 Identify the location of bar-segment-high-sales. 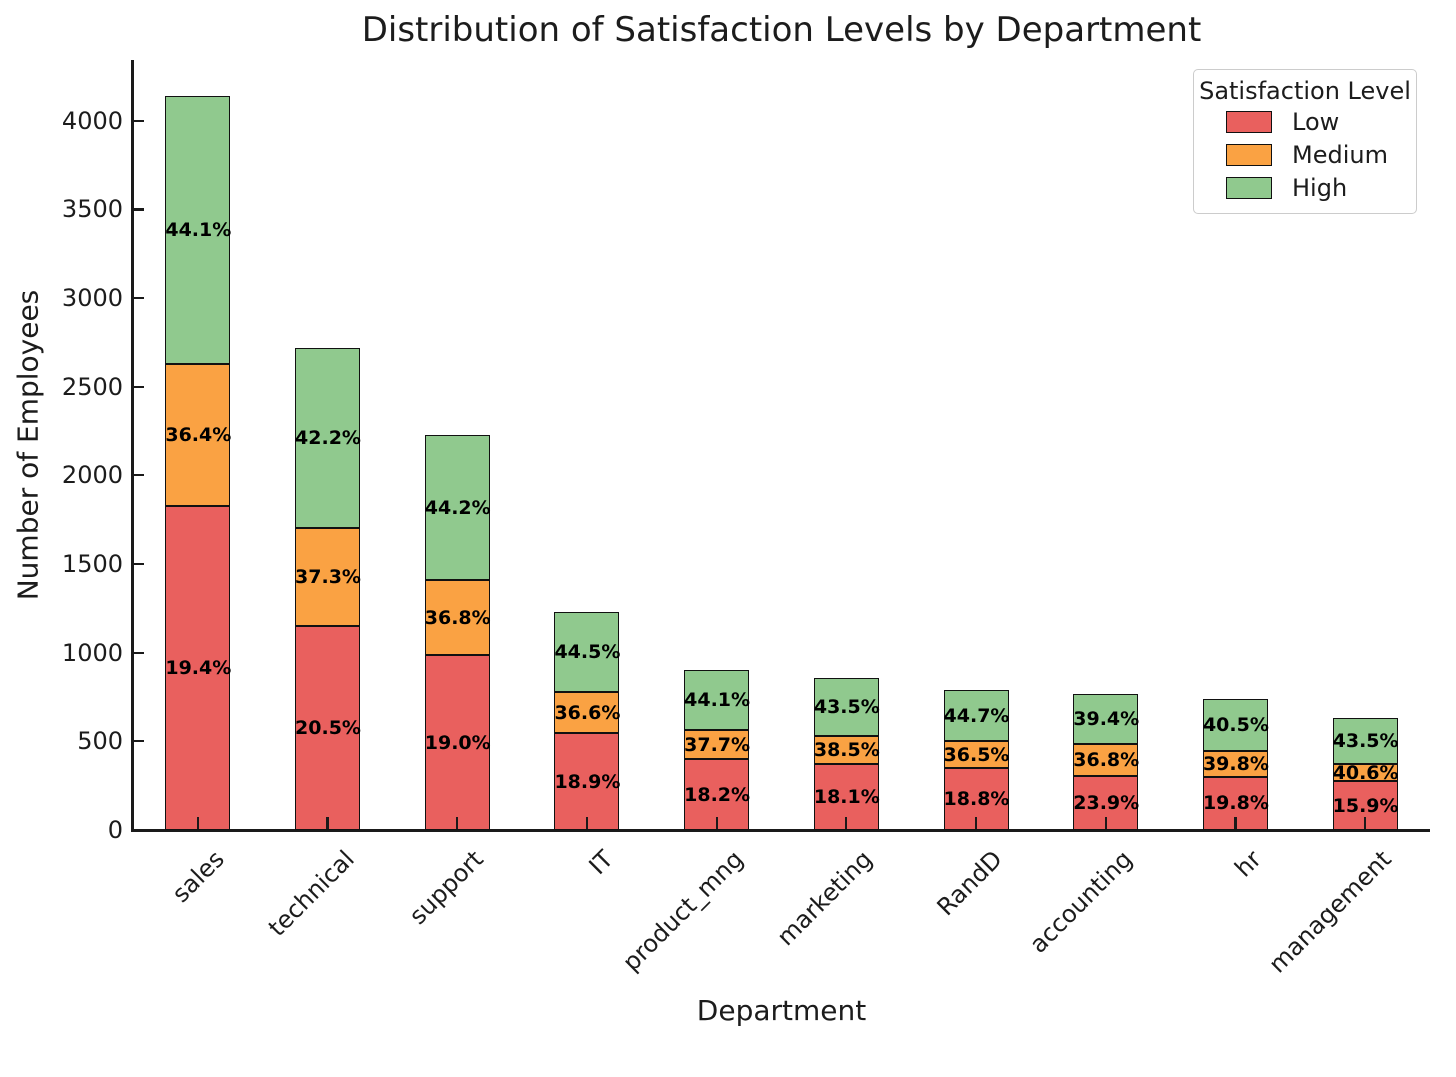
(198, 229).